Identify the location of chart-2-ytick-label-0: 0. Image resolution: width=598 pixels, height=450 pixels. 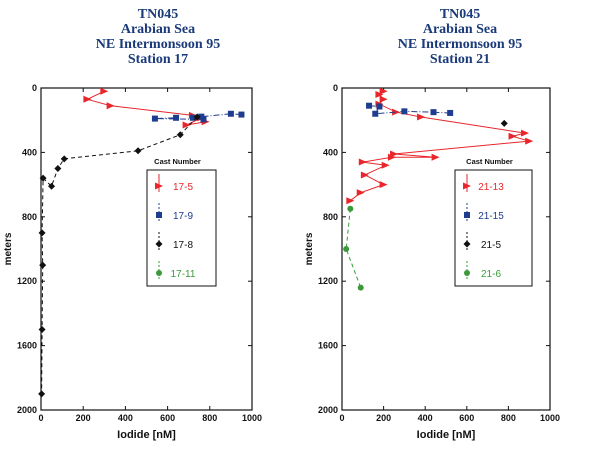
(335, 88).